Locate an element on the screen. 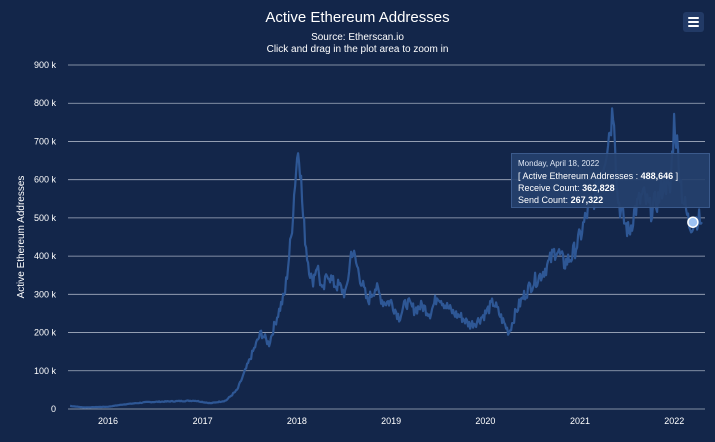  tooltip-active-row: [ Active Ethereum Addresses : 488,646 ] is located at coordinates (598, 176).